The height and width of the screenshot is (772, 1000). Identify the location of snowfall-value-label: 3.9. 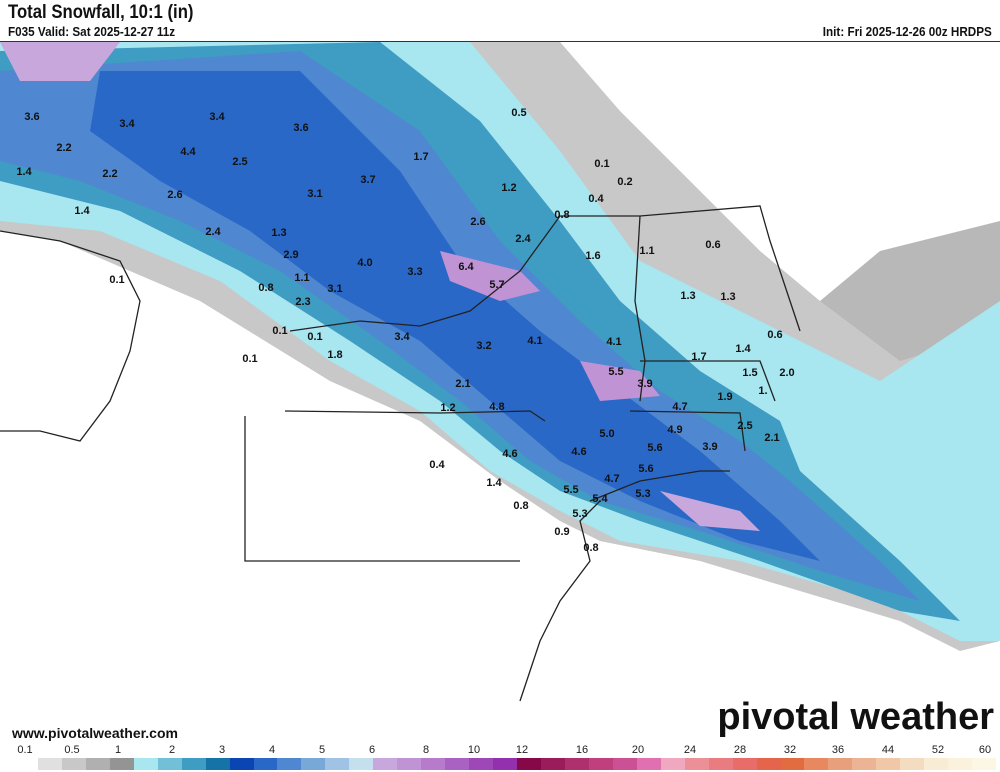
(644, 384).